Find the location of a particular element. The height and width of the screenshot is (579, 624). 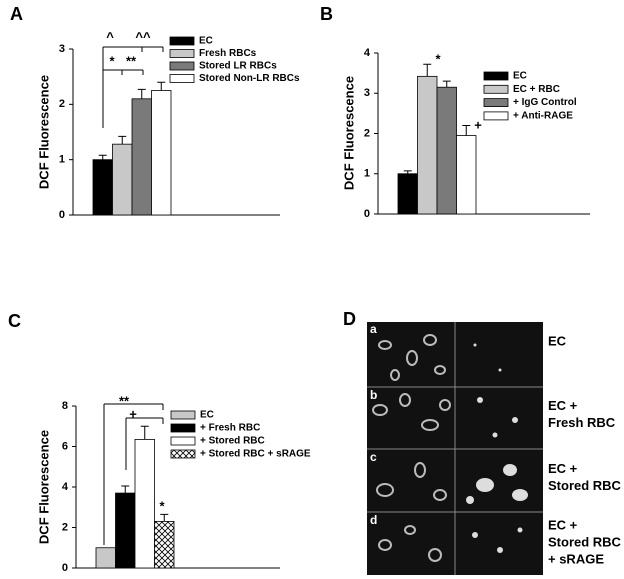

annotation: ^^ is located at coordinates (143, 36).